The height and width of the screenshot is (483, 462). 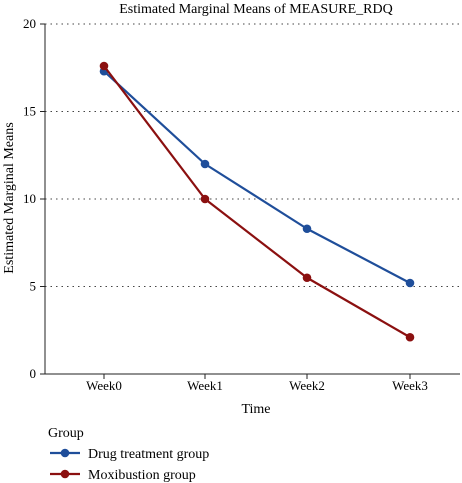 I want to click on series-2-point-week3, so click(x=410, y=337).